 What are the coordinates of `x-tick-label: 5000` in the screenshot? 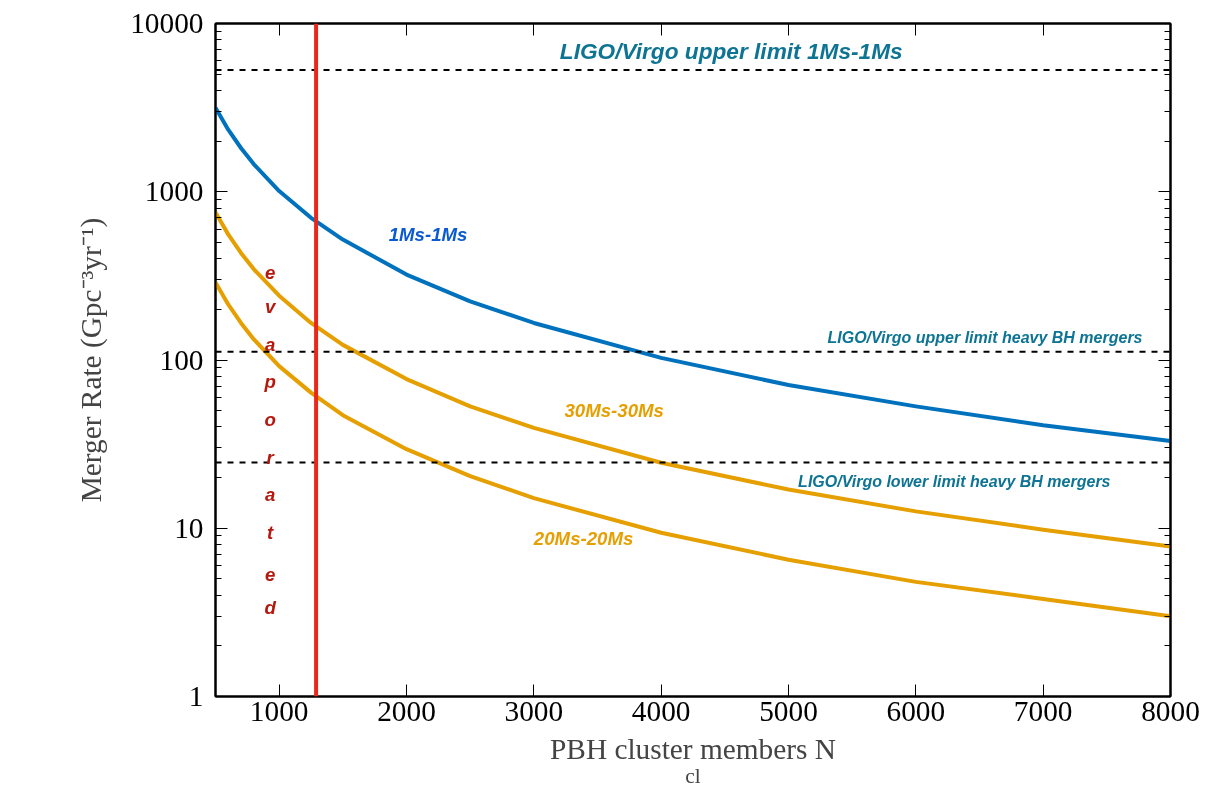 It's located at (788, 710).